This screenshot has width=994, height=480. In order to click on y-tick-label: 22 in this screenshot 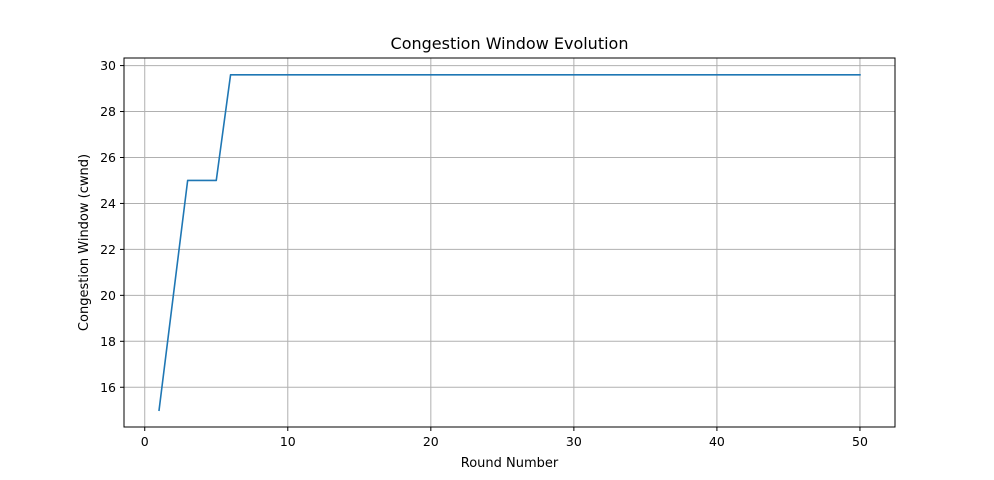, I will do `click(108, 249)`.